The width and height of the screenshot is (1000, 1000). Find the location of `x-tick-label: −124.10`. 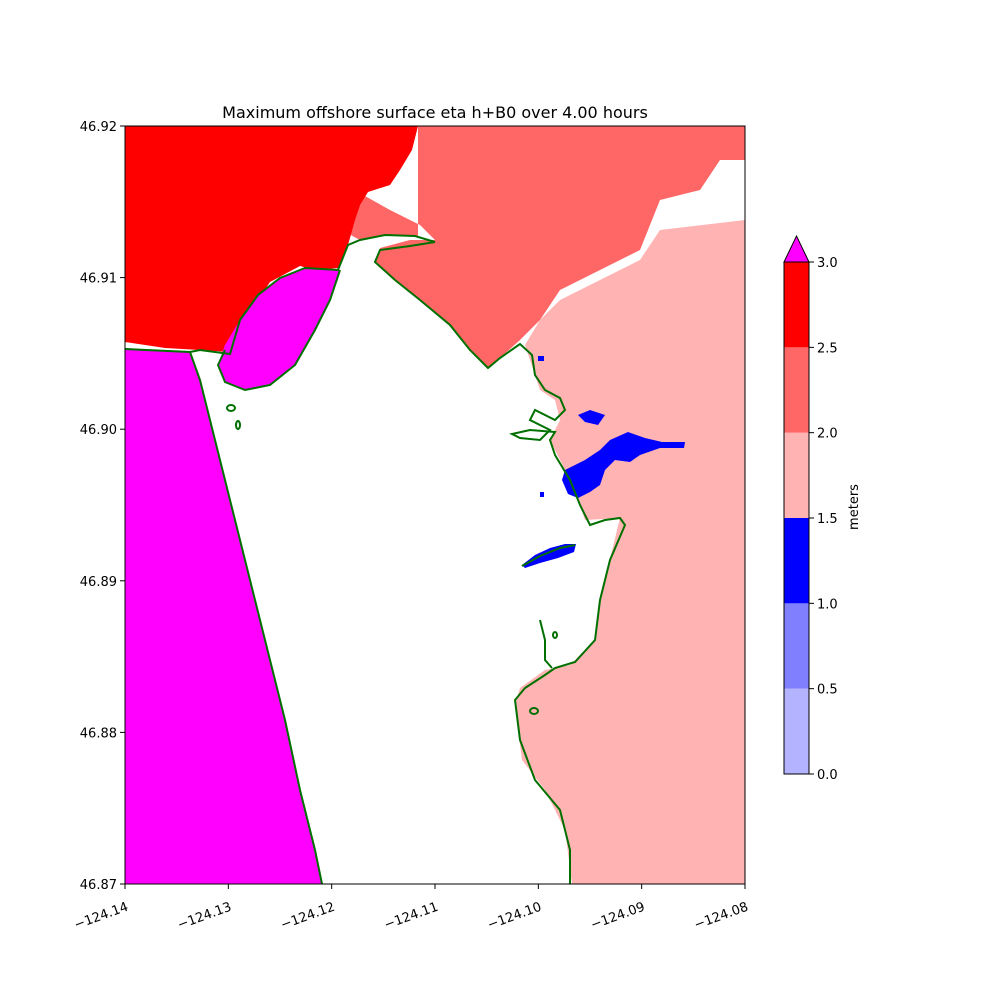

x-tick-label: −124.10 is located at coordinates (515, 916).